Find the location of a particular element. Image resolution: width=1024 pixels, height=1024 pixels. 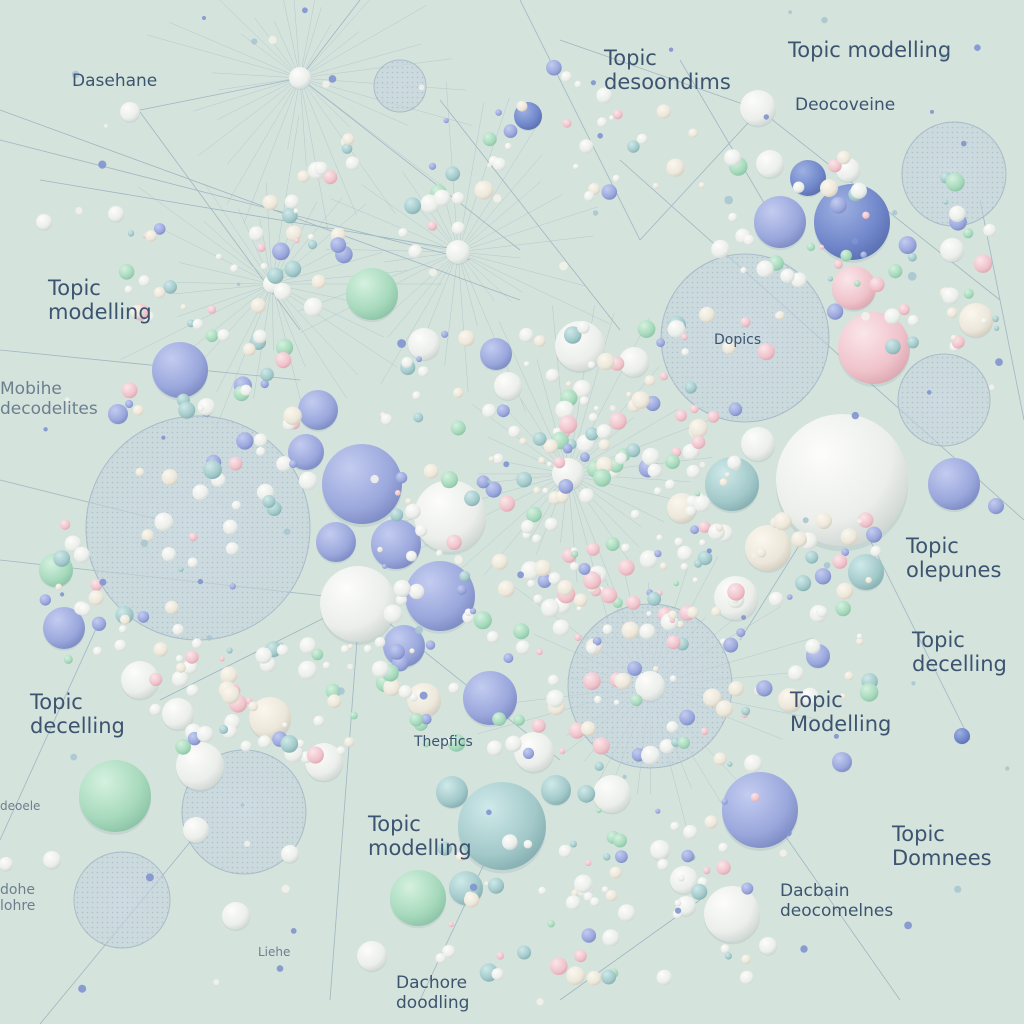

halo-texture is located at coordinates (944, 400).